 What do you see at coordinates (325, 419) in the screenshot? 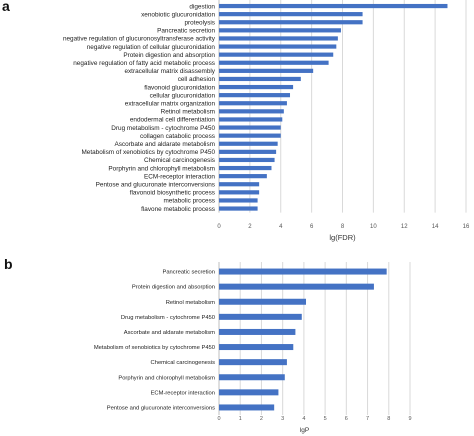
I see `x-tick-label: 5` at bounding box center [325, 419].